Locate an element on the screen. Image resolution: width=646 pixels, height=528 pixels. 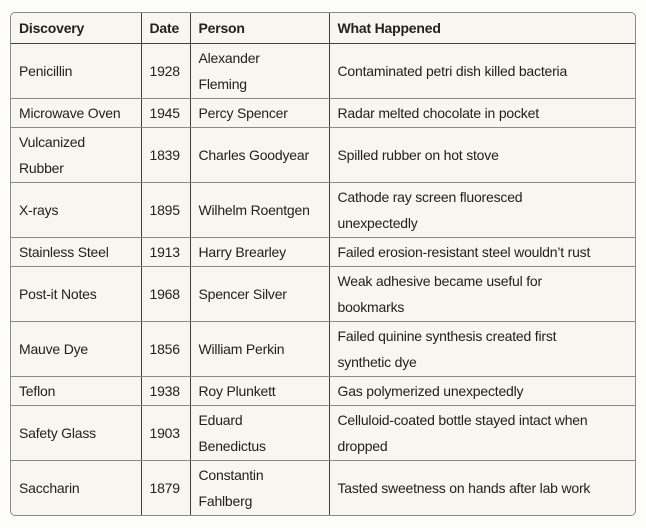
cell-person: Spencer Silver is located at coordinates (260, 294).